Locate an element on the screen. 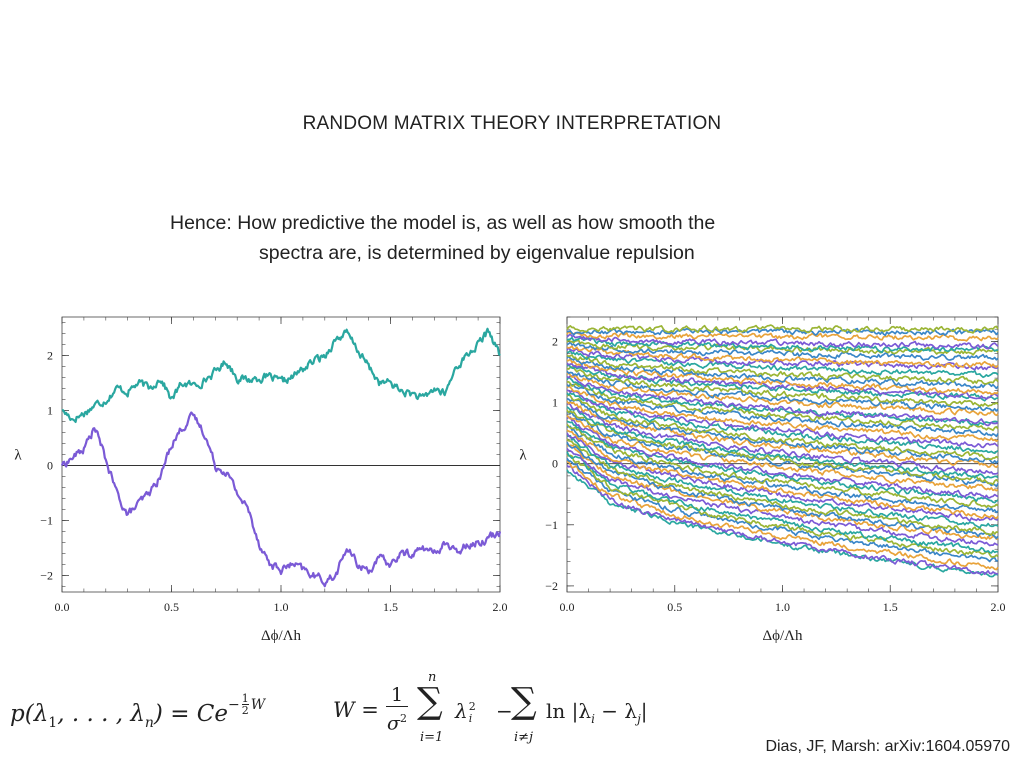 Image resolution: width=1024 pixels, height=768 pixels. ln-sub-i: i is located at coordinates (593, 719).